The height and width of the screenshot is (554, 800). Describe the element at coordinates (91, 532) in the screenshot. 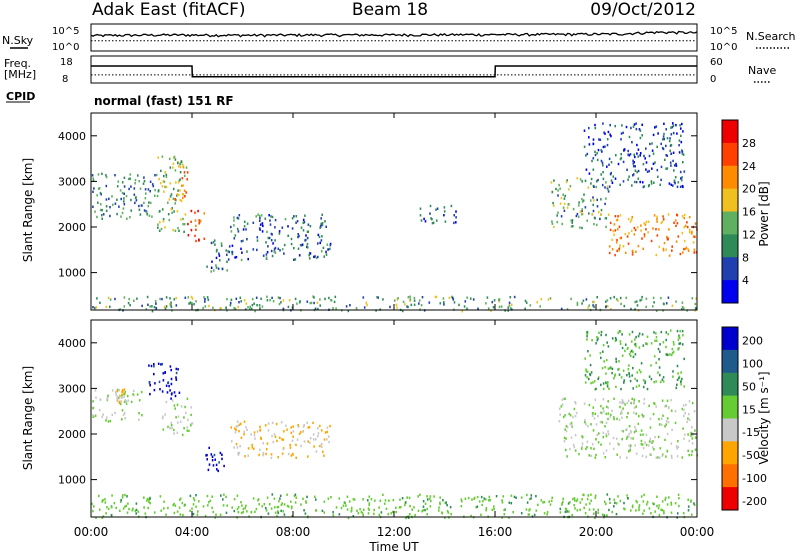

I see `x-tick-label: 00:00` at that location.